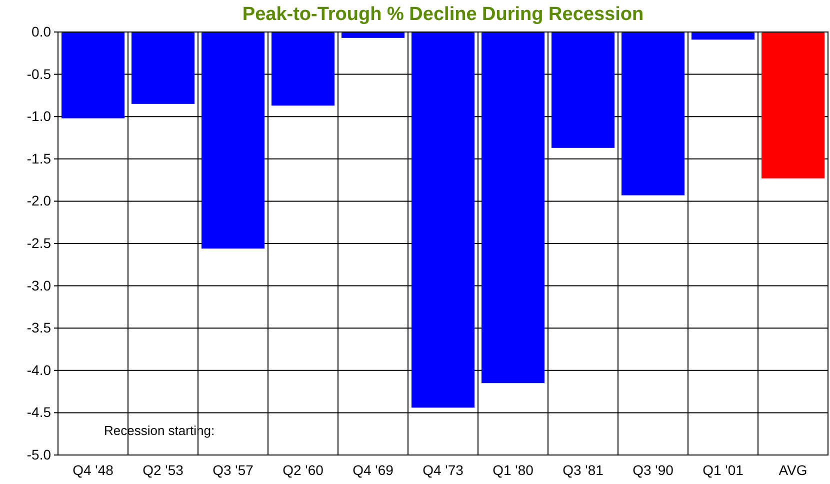  Describe the element at coordinates (39, 116) in the screenshot. I see `y-tick-label: -1.0` at that location.